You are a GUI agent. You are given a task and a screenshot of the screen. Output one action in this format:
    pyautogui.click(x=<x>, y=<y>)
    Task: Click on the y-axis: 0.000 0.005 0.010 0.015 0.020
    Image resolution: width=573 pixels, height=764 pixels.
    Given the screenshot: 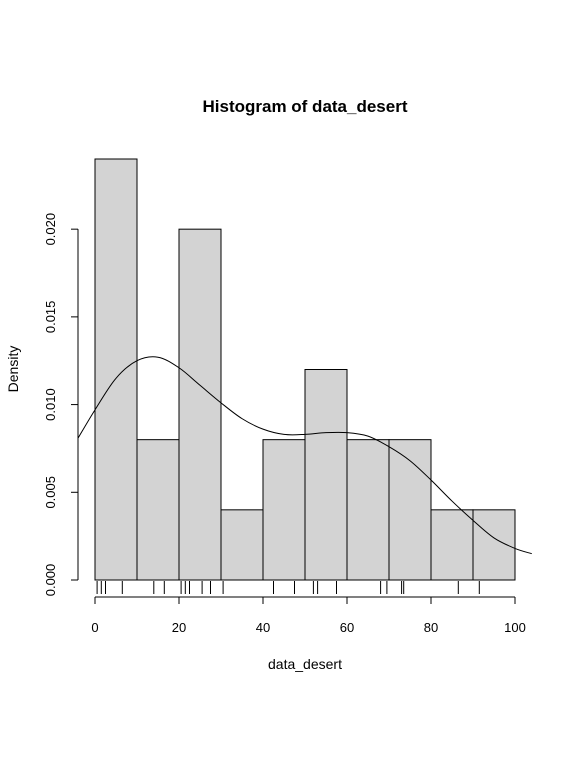 What is the action you would take?
    pyautogui.click(x=61, y=405)
    